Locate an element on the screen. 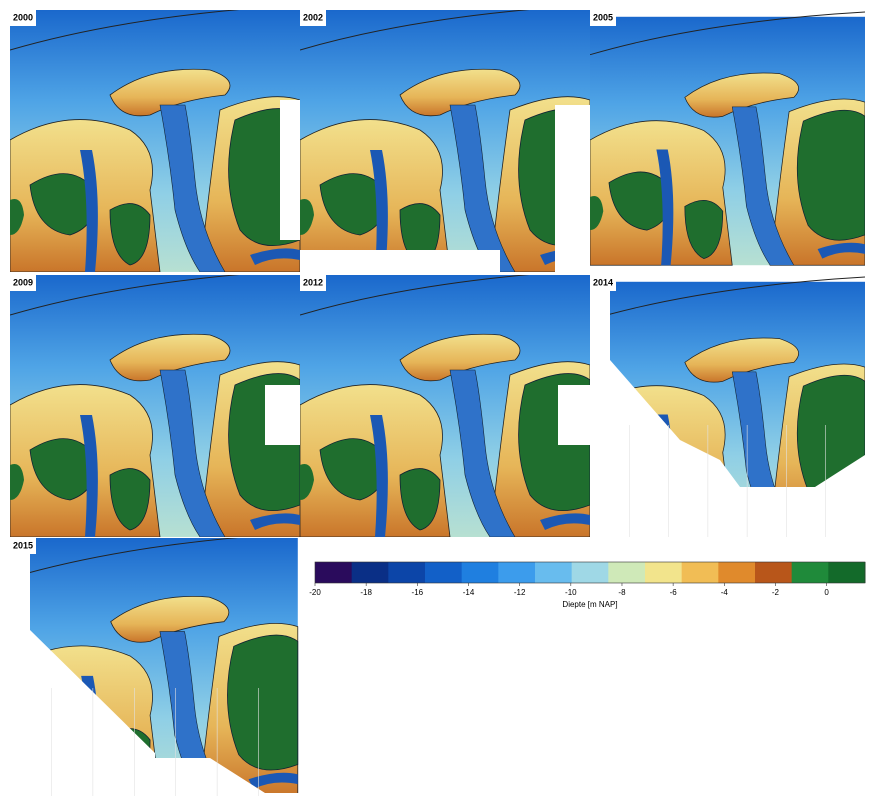 Image resolution: width=870 pixels, height=804 pixels. map-panel: 2015 is located at coordinates (155, 667).